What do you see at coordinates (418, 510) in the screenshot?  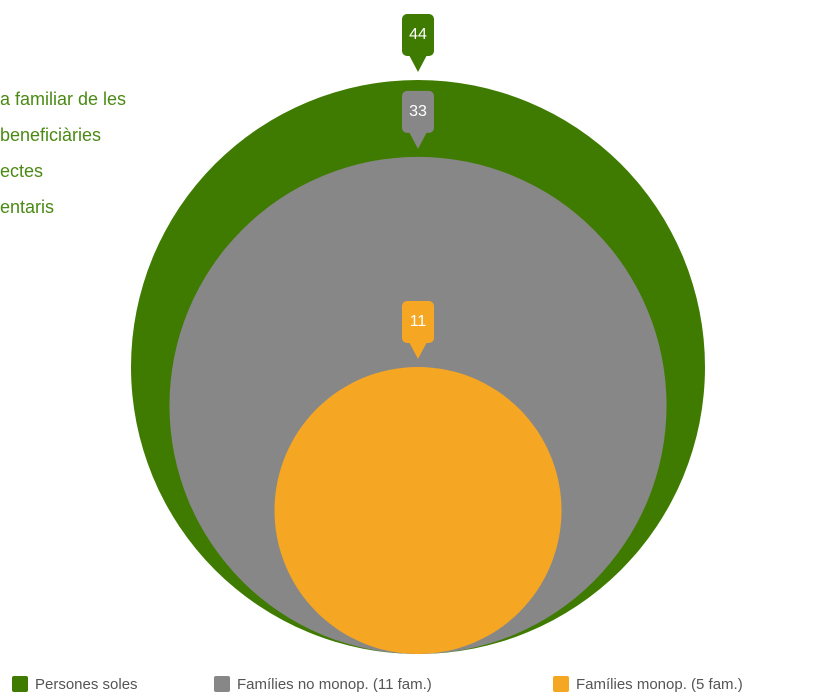 I see `circle` at bounding box center [418, 510].